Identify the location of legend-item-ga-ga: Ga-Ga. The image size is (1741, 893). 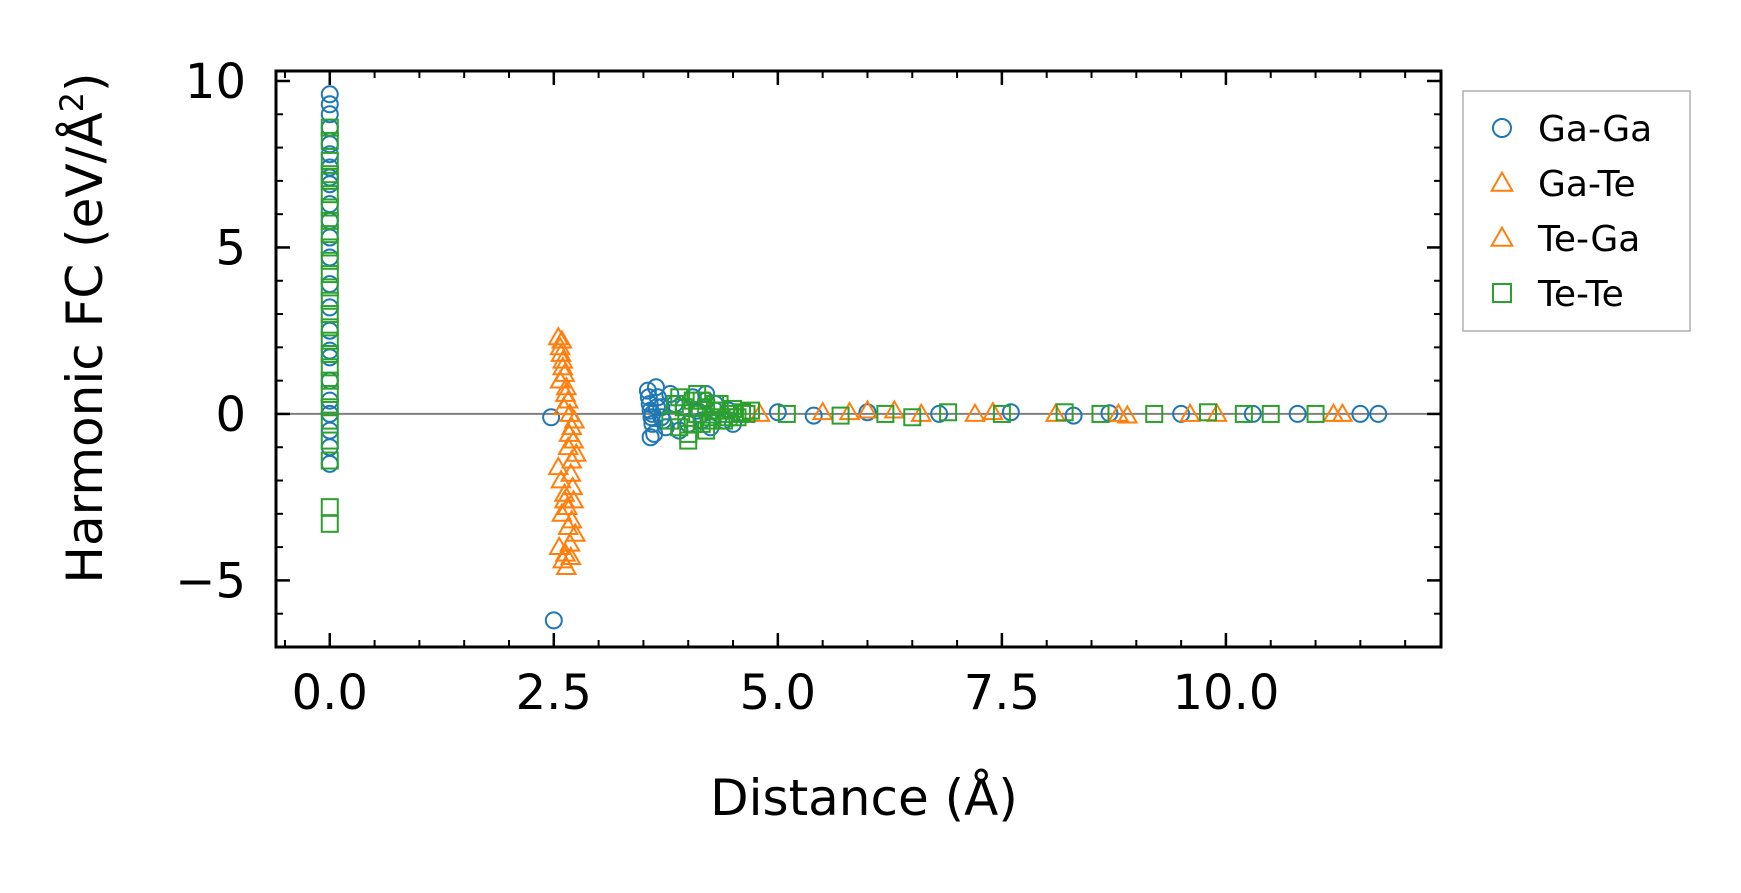
(1572, 129).